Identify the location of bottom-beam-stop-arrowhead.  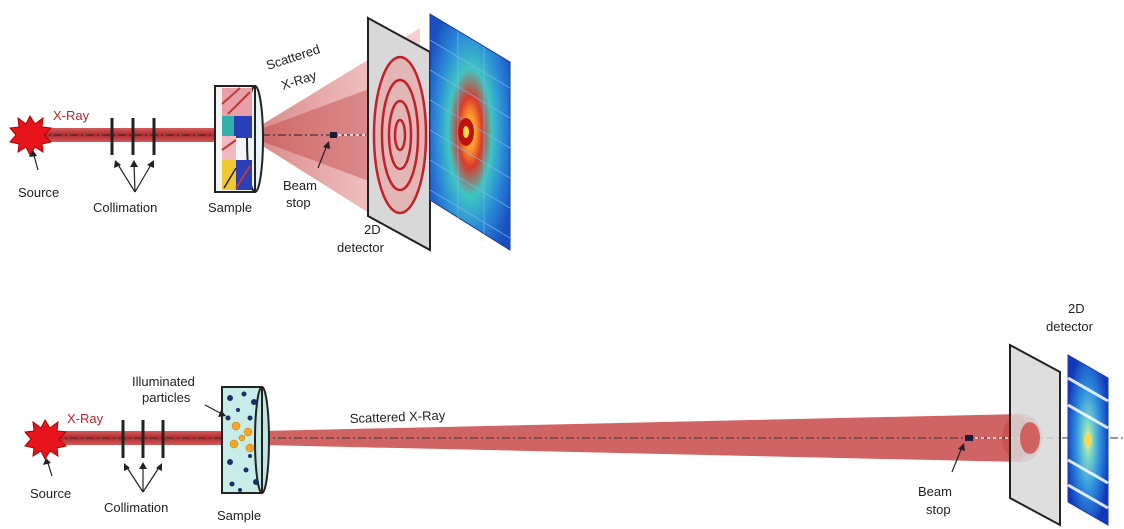
(961, 447).